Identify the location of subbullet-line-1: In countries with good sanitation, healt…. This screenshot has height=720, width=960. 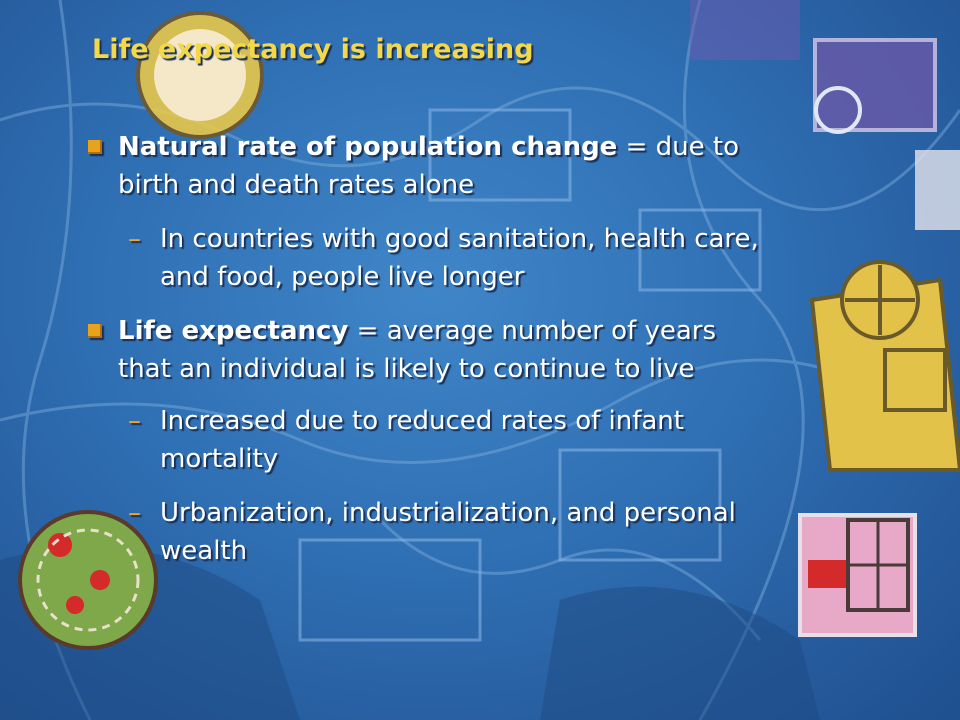
(459, 239).